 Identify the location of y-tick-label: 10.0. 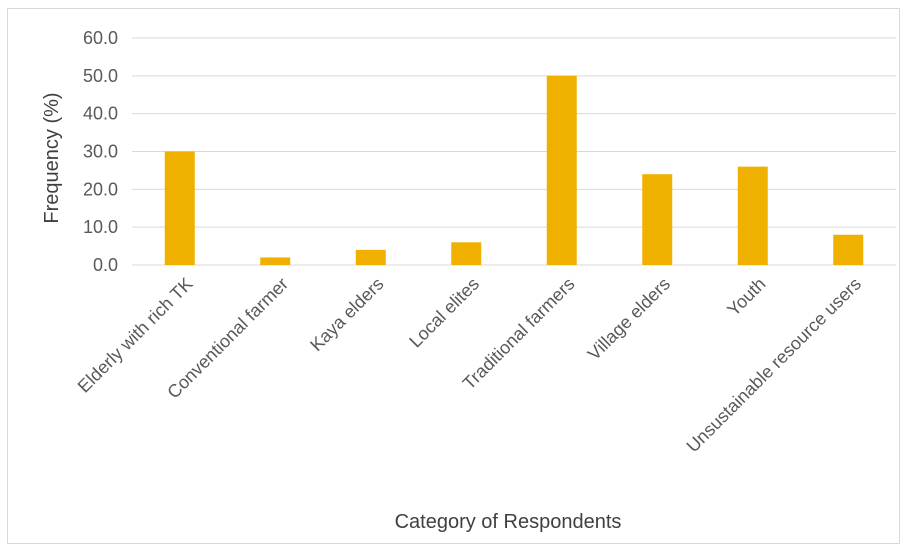
(100, 227).